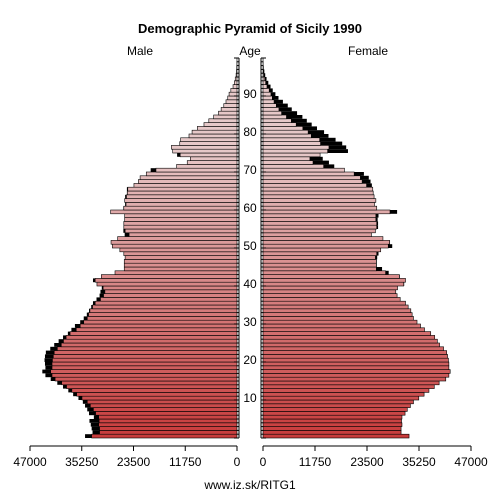 The image size is (500, 500). I want to click on x-tick-label-male-3: 11750, so click(185, 462).